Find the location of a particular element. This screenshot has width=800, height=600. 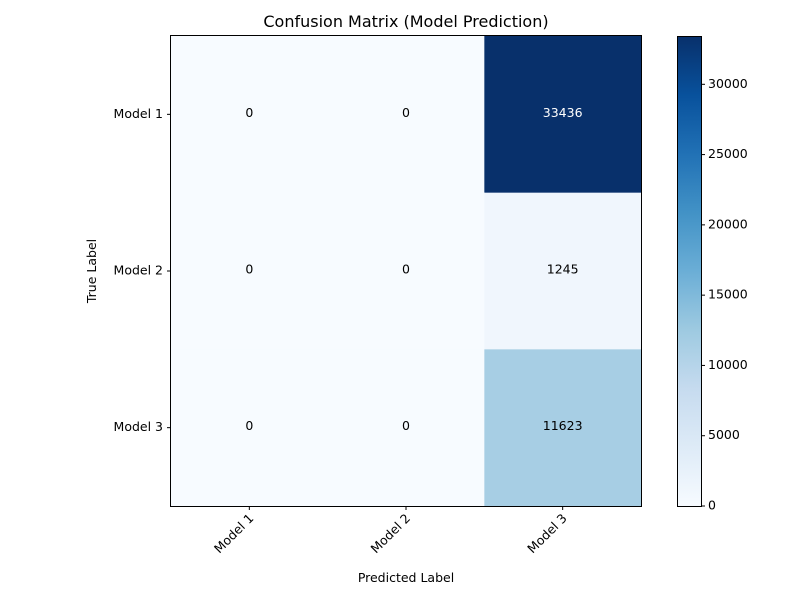

cell-value-label: 33436 is located at coordinates (563, 112).